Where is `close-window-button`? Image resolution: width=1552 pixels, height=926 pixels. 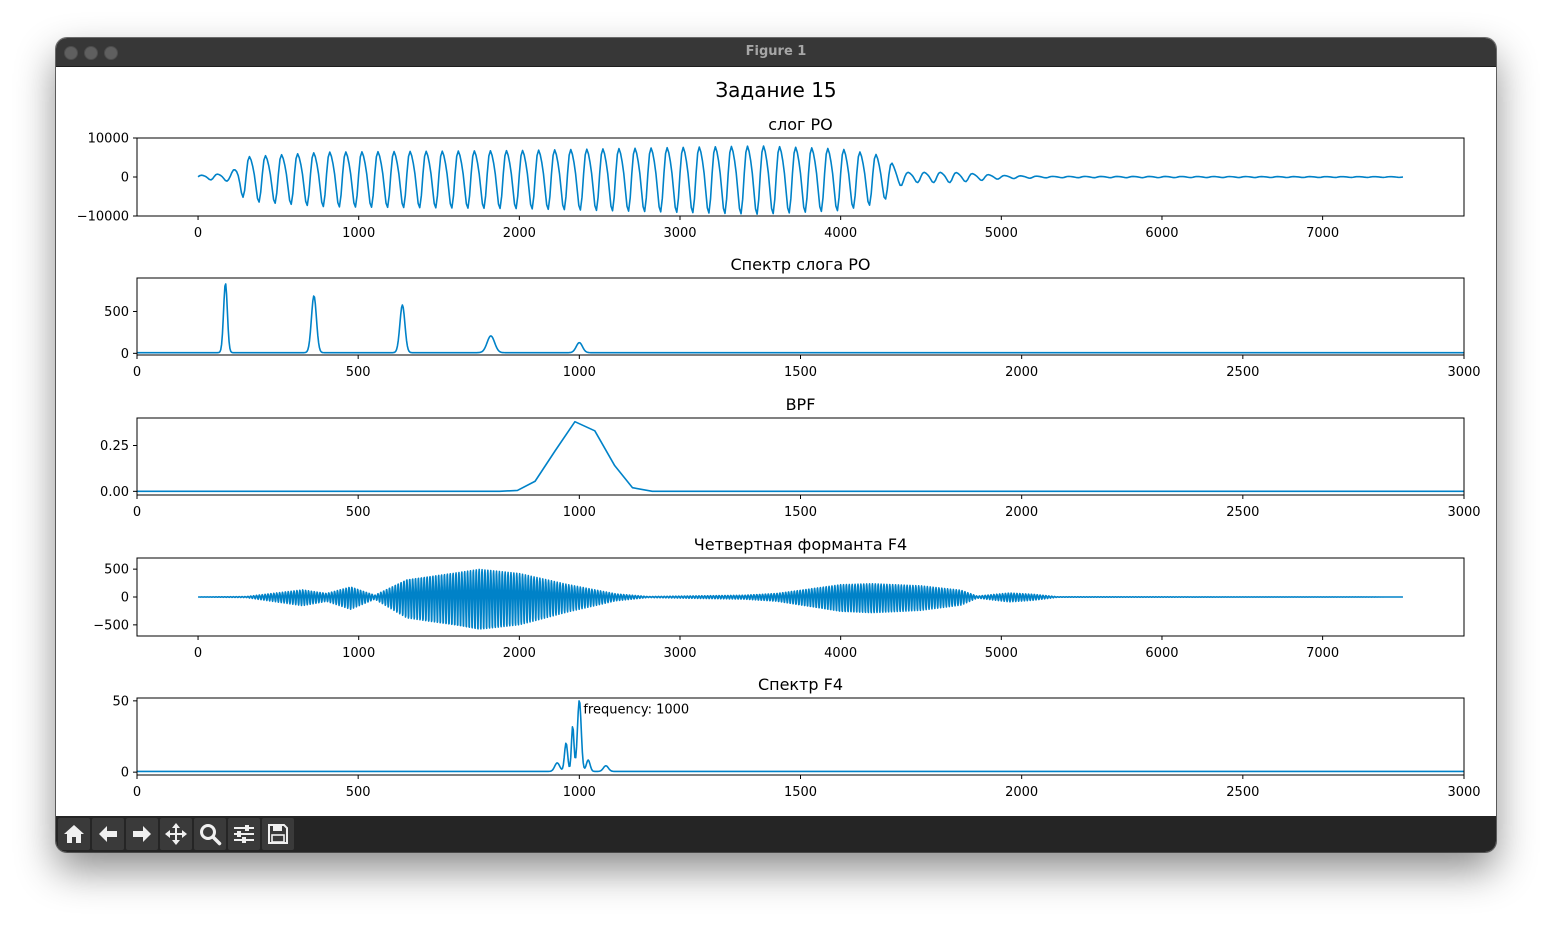
close-window-button is located at coordinates (71, 53).